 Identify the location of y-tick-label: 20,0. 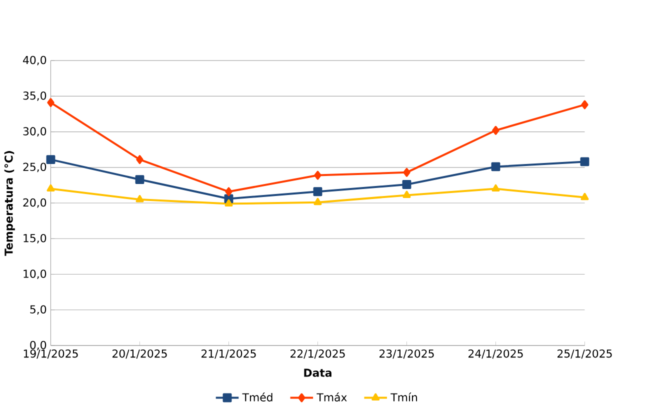
(34, 203).